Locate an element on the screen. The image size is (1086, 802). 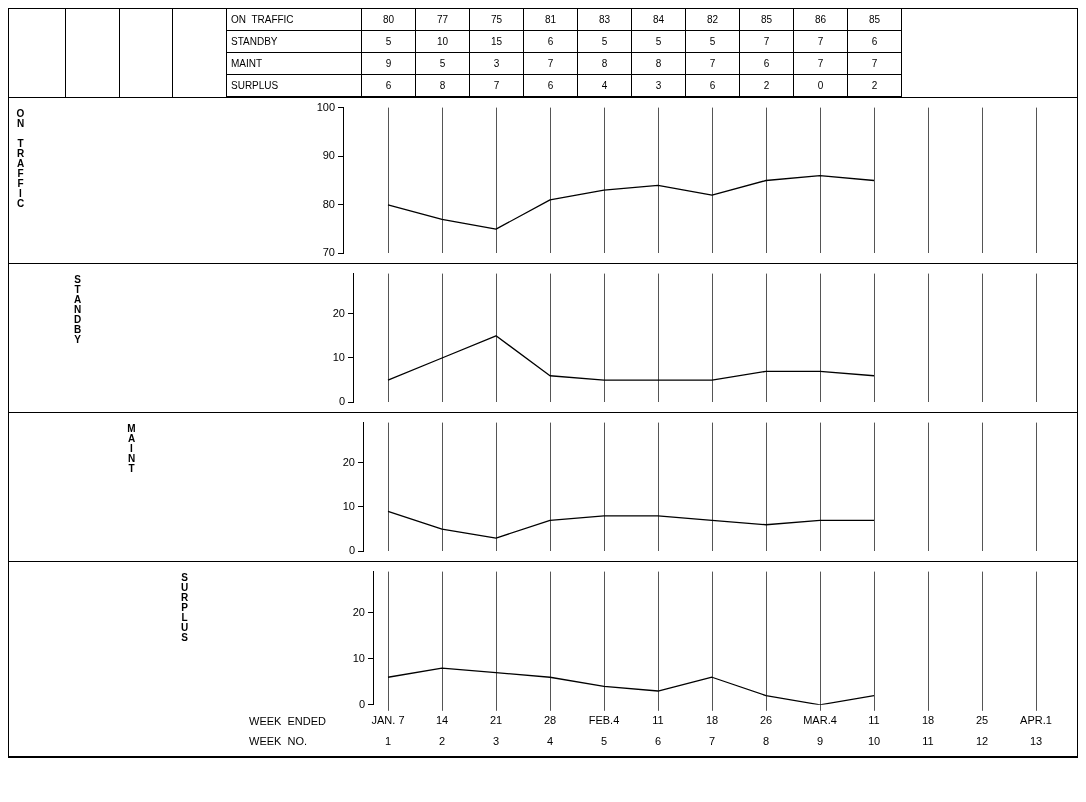
data-label: 0 is located at coordinates (820, 86).